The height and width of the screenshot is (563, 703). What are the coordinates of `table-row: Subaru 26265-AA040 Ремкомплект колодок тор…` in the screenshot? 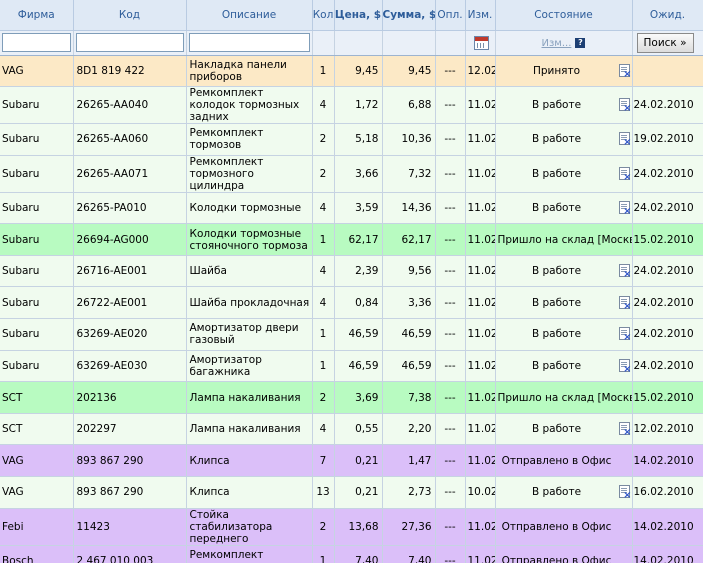 It's located at (351, 105).